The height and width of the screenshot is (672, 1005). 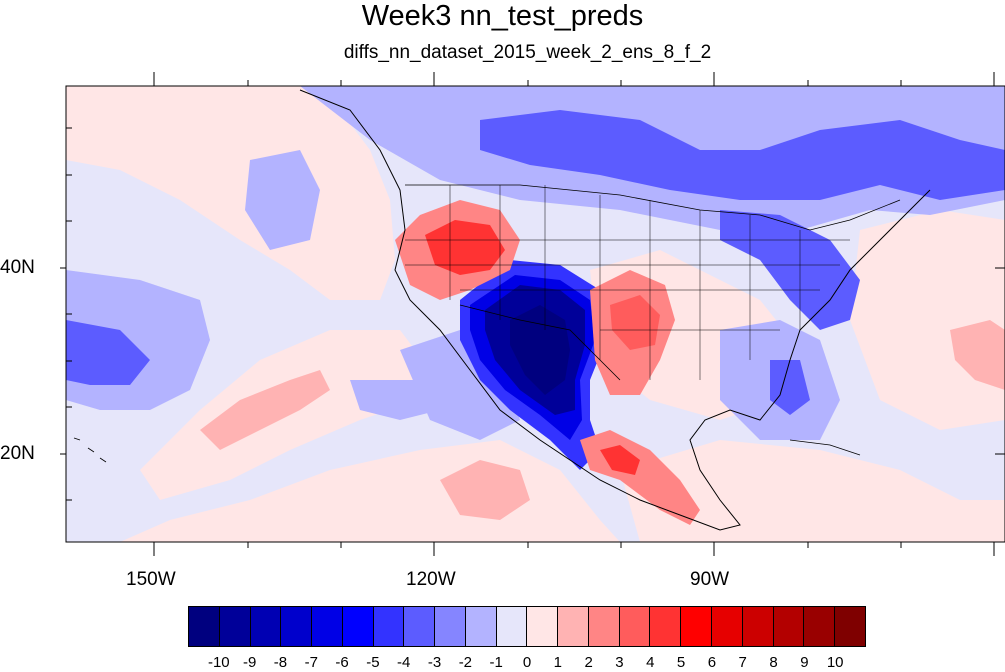 What do you see at coordinates (282, 200) in the screenshot?
I see `anomaly-region-neg2-pacific-blob` at bounding box center [282, 200].